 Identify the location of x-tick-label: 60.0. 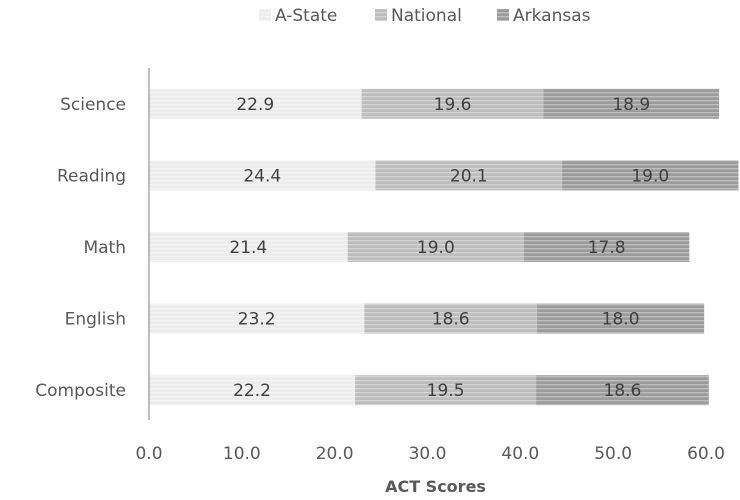
(706, 454).